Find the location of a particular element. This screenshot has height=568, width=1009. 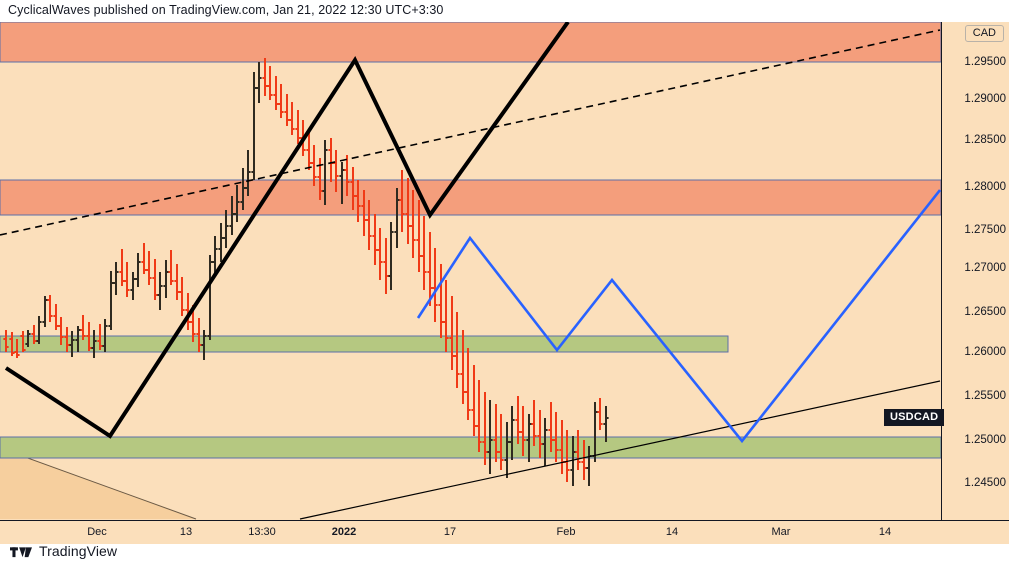

price-axis-label: 1.25000 is located at coordinates (985, 440).